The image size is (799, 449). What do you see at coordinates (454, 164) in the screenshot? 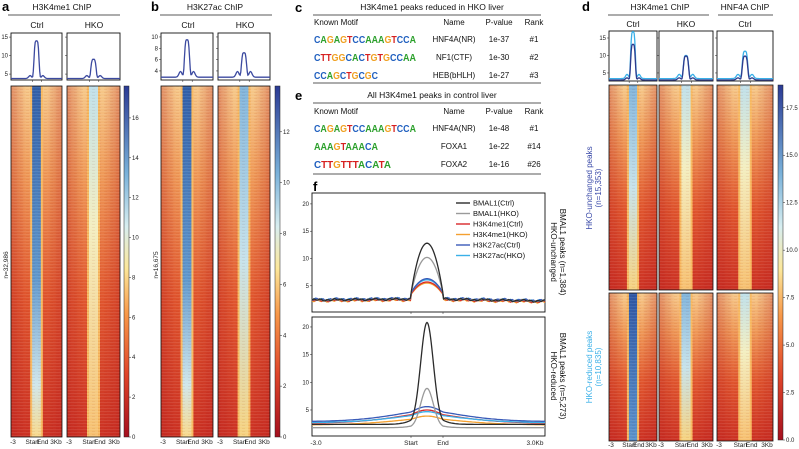
I see `motif-name: FOXA2` at bounding box center [454, 164].